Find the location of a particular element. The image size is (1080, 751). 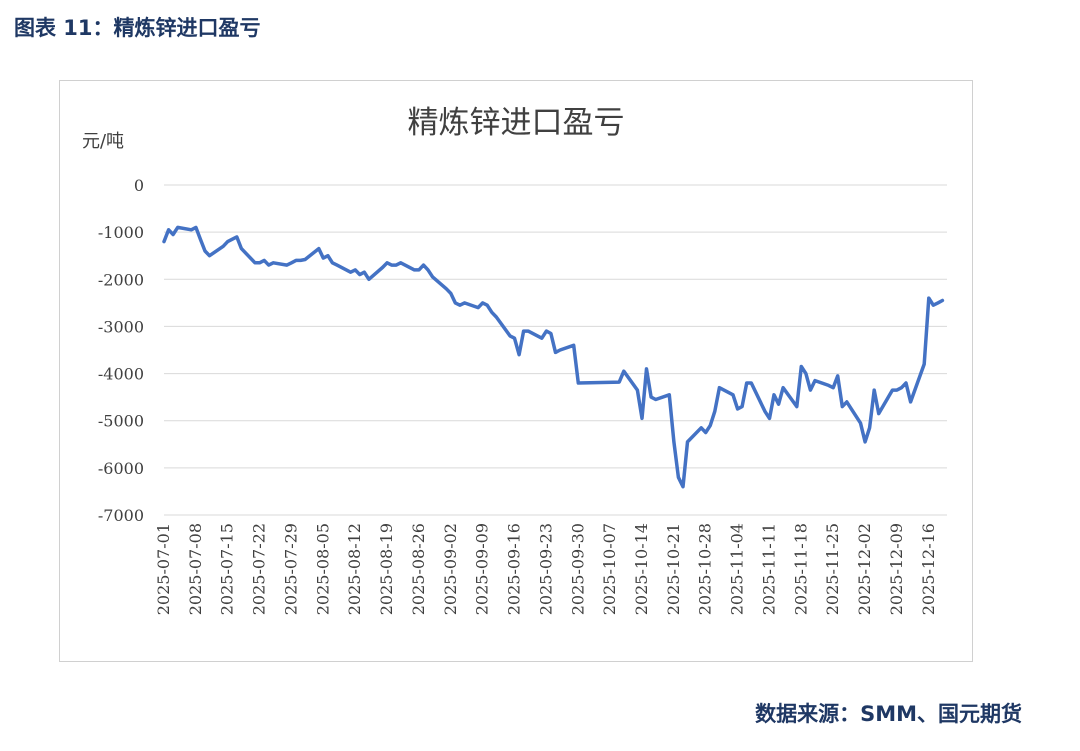

x-tick-label: 2025-09-23 is located at coordinates (545, 569).